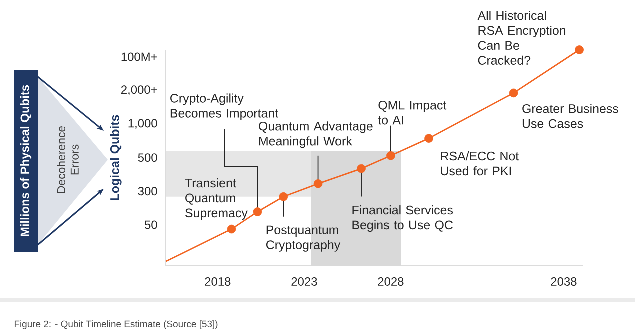  Describe the element at coordinates (391, 282) in the screenshot. I see `x-tick-label: 2028` at that location.